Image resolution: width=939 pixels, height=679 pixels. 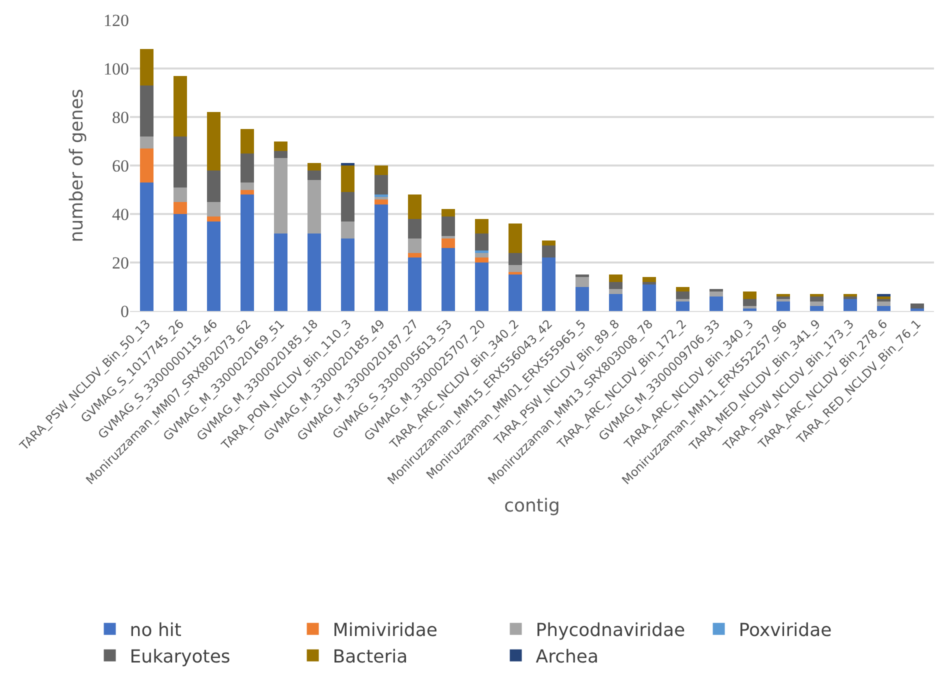 I want to click on y-tick-label: 120, so click(x=116, y=20).